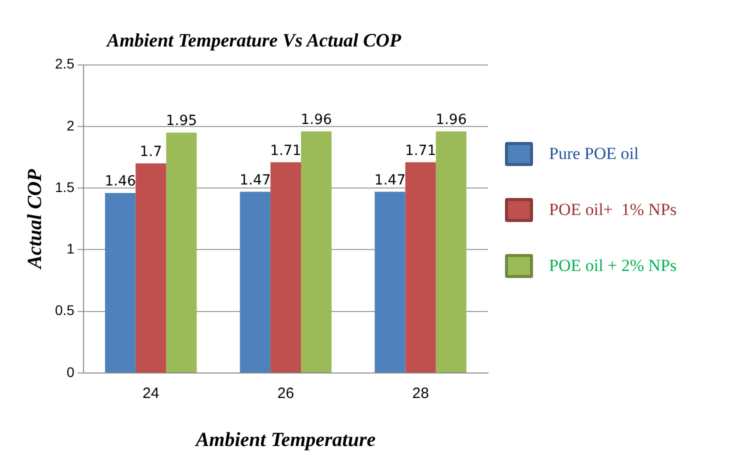 Image resolution: width=745 pixels, height=472 pixels. Describe the element at coordinates (613, 210) in the screenshot. I see `legend-label: POE oil+ 1% NPs` at that location.